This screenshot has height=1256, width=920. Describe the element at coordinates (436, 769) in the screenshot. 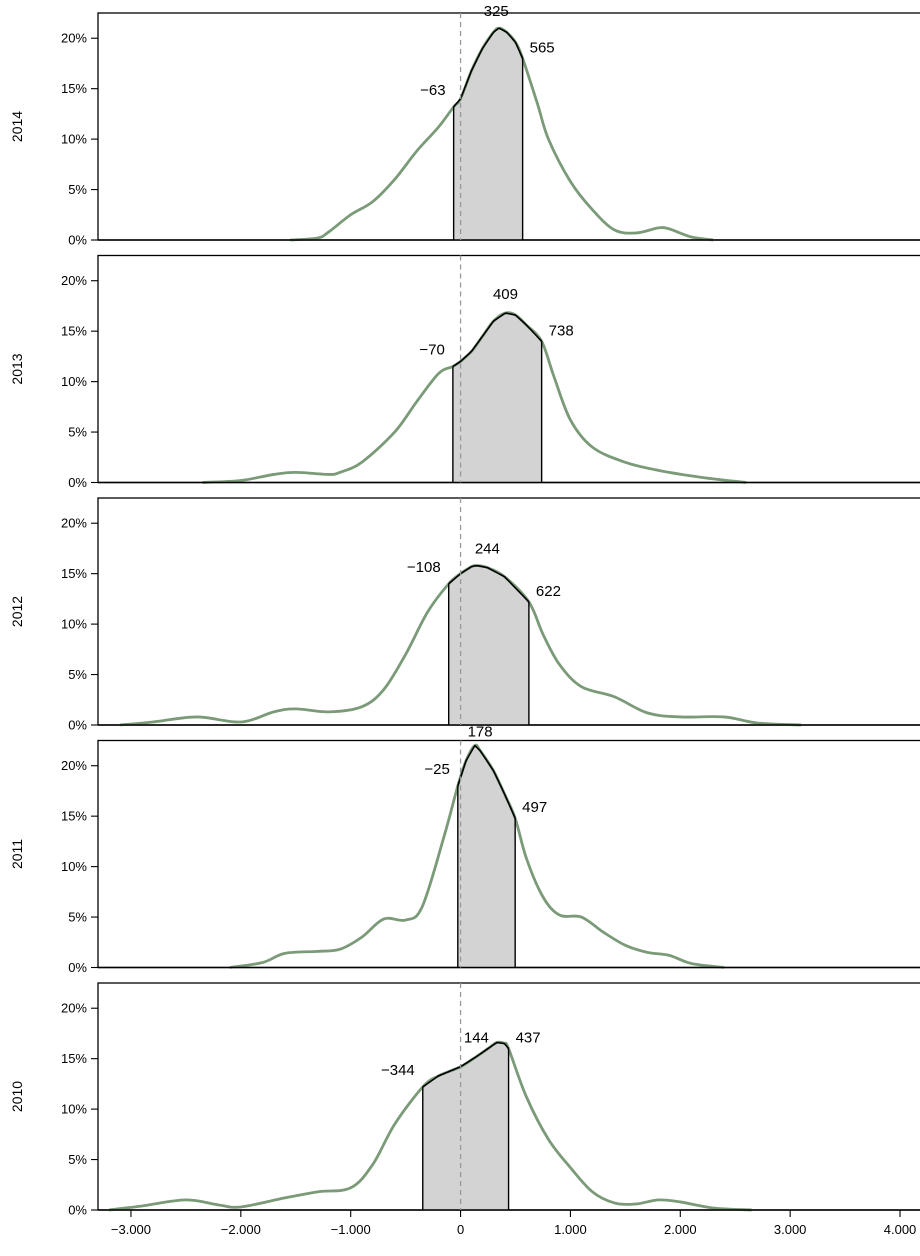

I see `lower-bound-label: −25` at that location.